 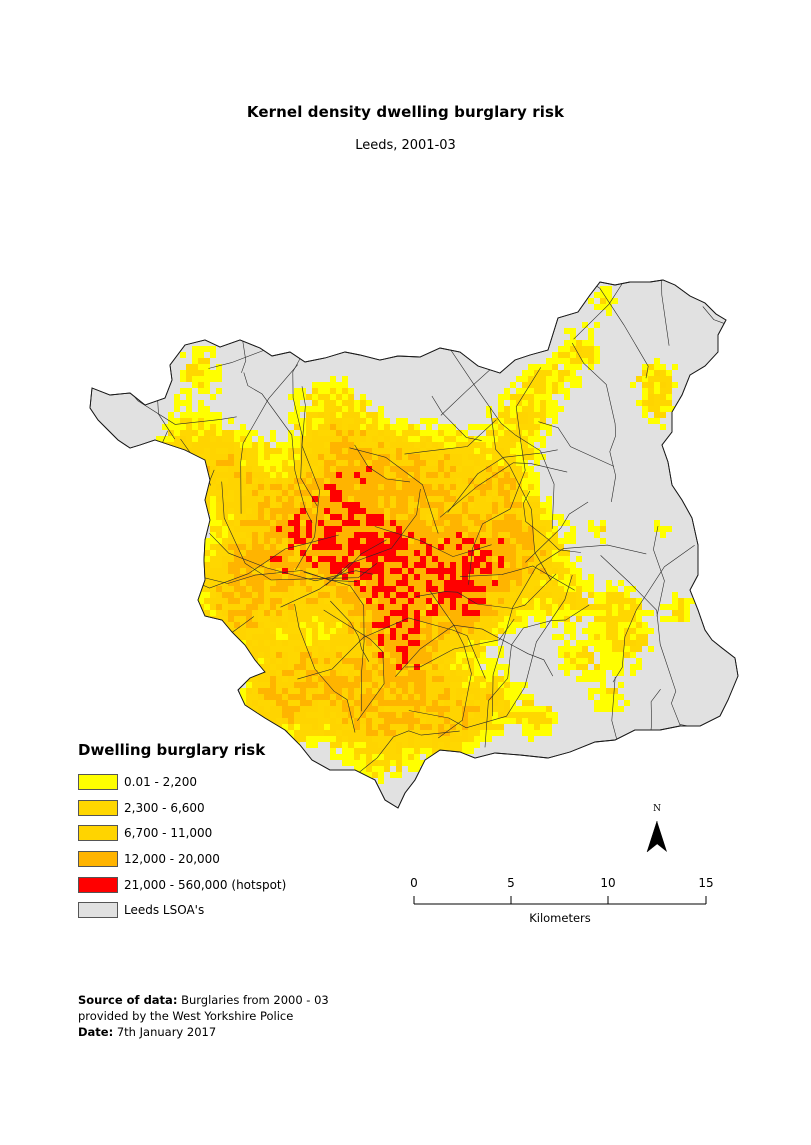 What do you see at coordinates (382, 463) in the screenshot?
I see `lsoa-boundary` at bounding box center [382, 463].